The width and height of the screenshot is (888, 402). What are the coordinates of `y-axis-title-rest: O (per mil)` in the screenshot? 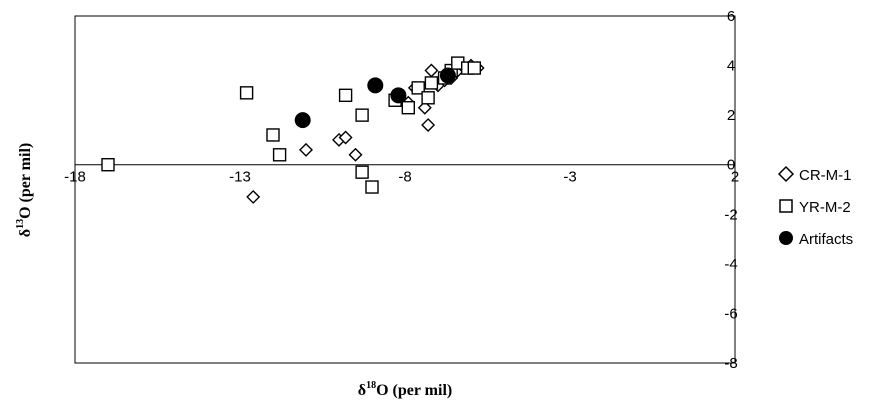 It's located at (25, 181).